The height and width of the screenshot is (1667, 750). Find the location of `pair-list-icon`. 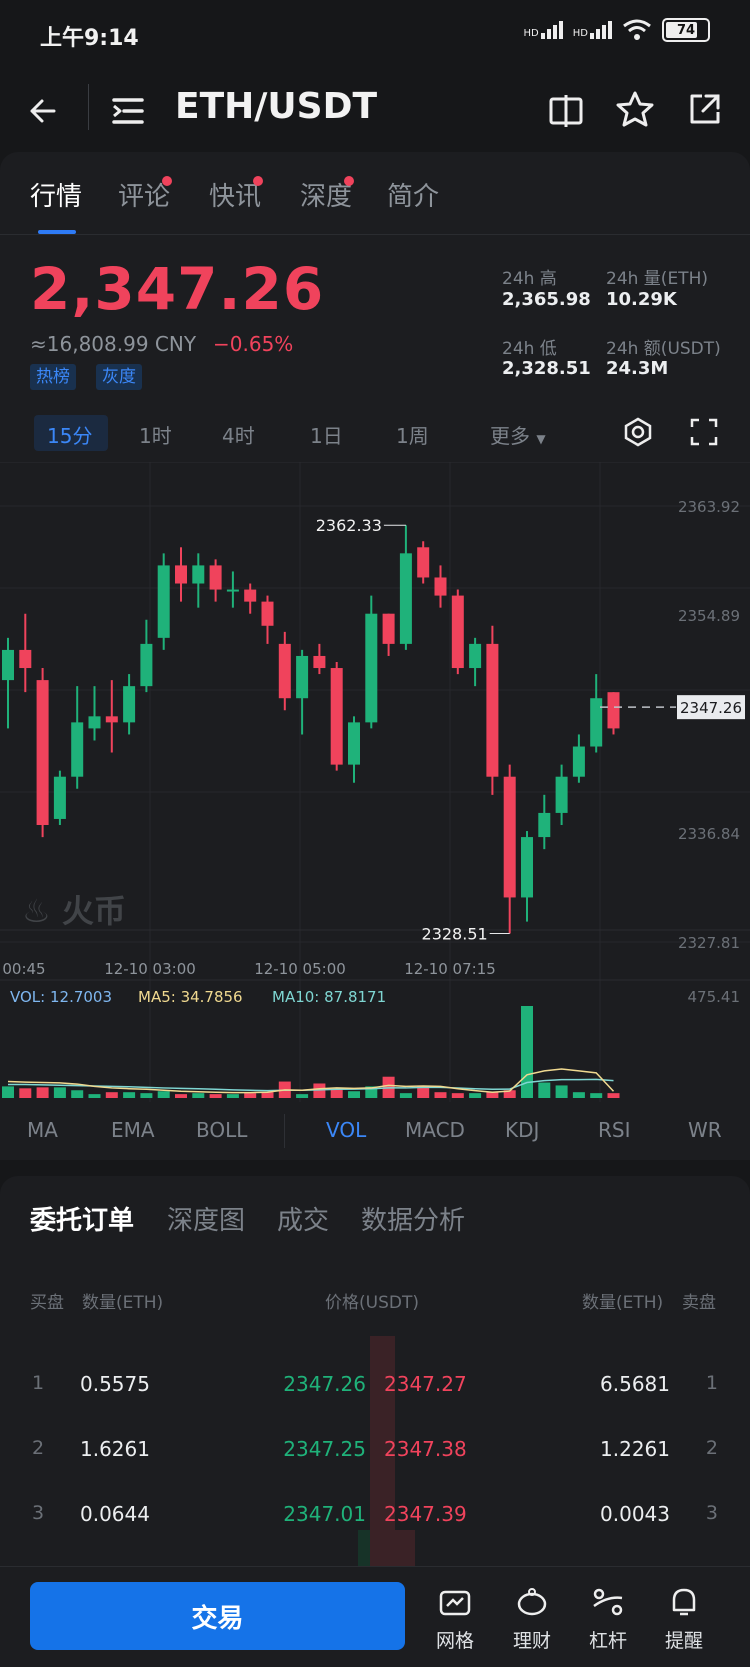

pair-list-icon is located at coordinates (128, 111).